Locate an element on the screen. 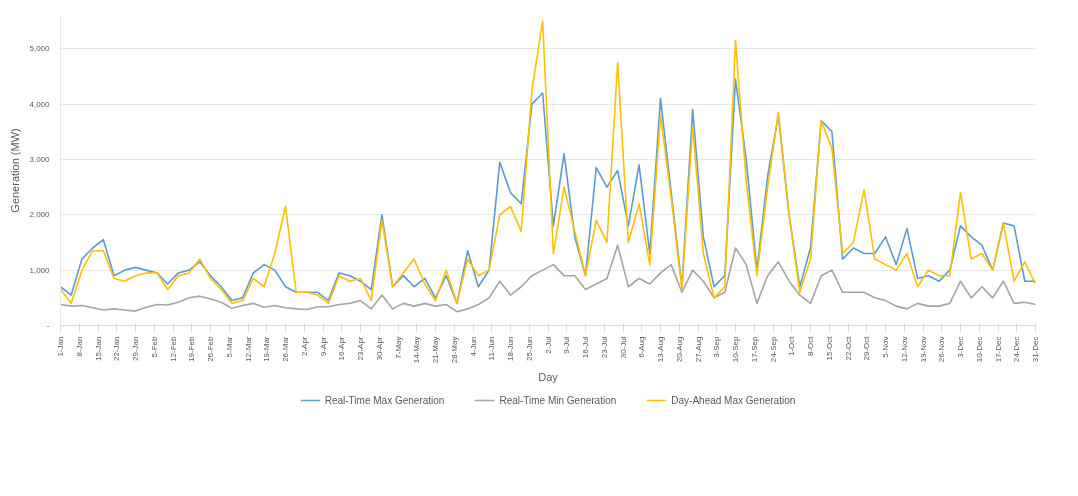 Image resolution: width=1078 pixels, height=496 pixels. y-tick-label: 1,000 is located at coordinates (40, 270).